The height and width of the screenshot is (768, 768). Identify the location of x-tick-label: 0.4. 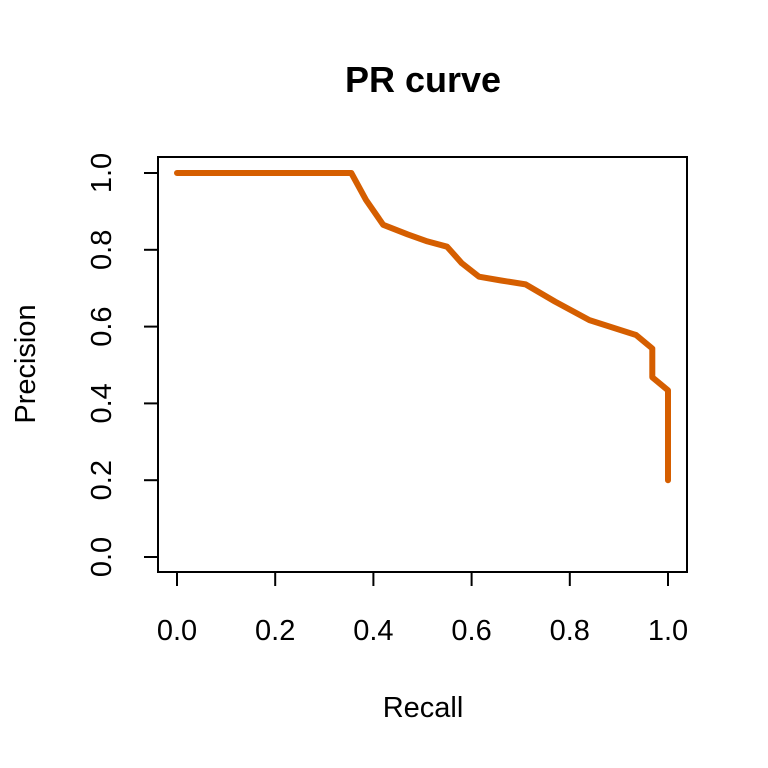
(373, 631).